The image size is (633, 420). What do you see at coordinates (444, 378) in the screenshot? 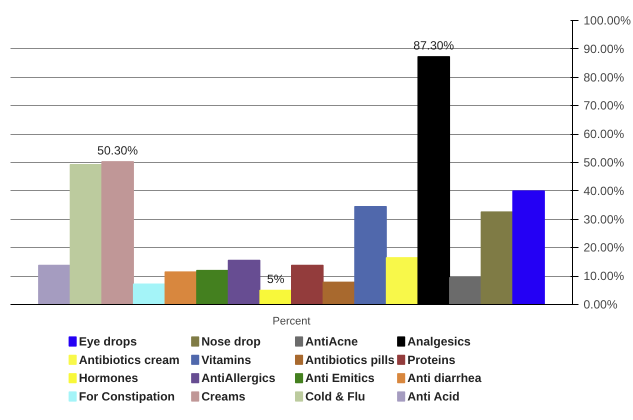
I see `legend-label: Anti diarrhea` at bounding box center [444, 378].